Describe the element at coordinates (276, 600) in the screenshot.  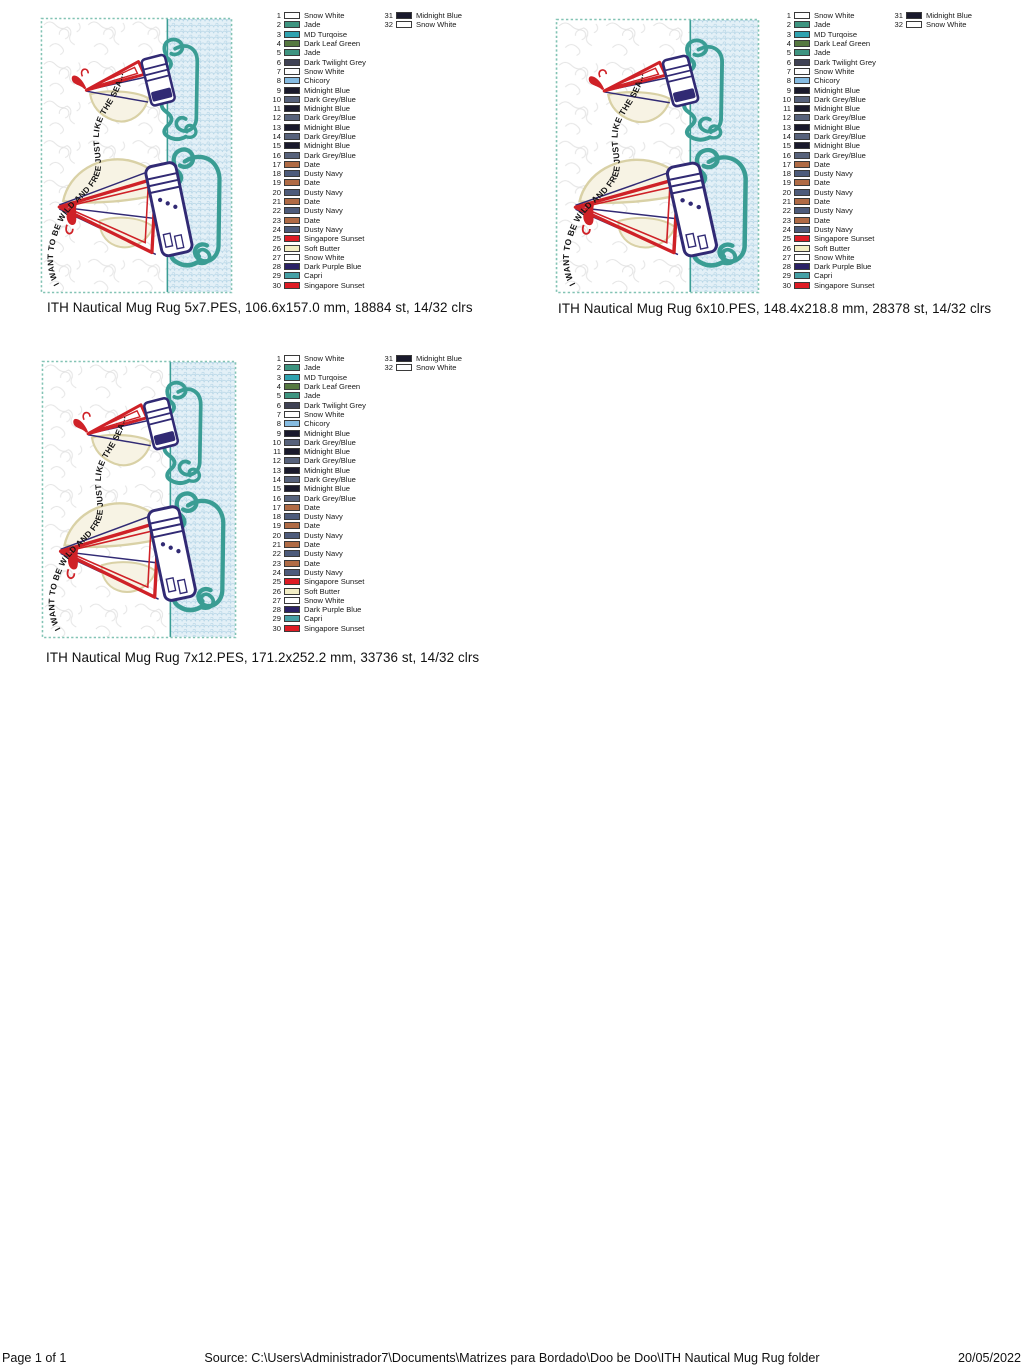
I see `thread-number: 27` at that location.